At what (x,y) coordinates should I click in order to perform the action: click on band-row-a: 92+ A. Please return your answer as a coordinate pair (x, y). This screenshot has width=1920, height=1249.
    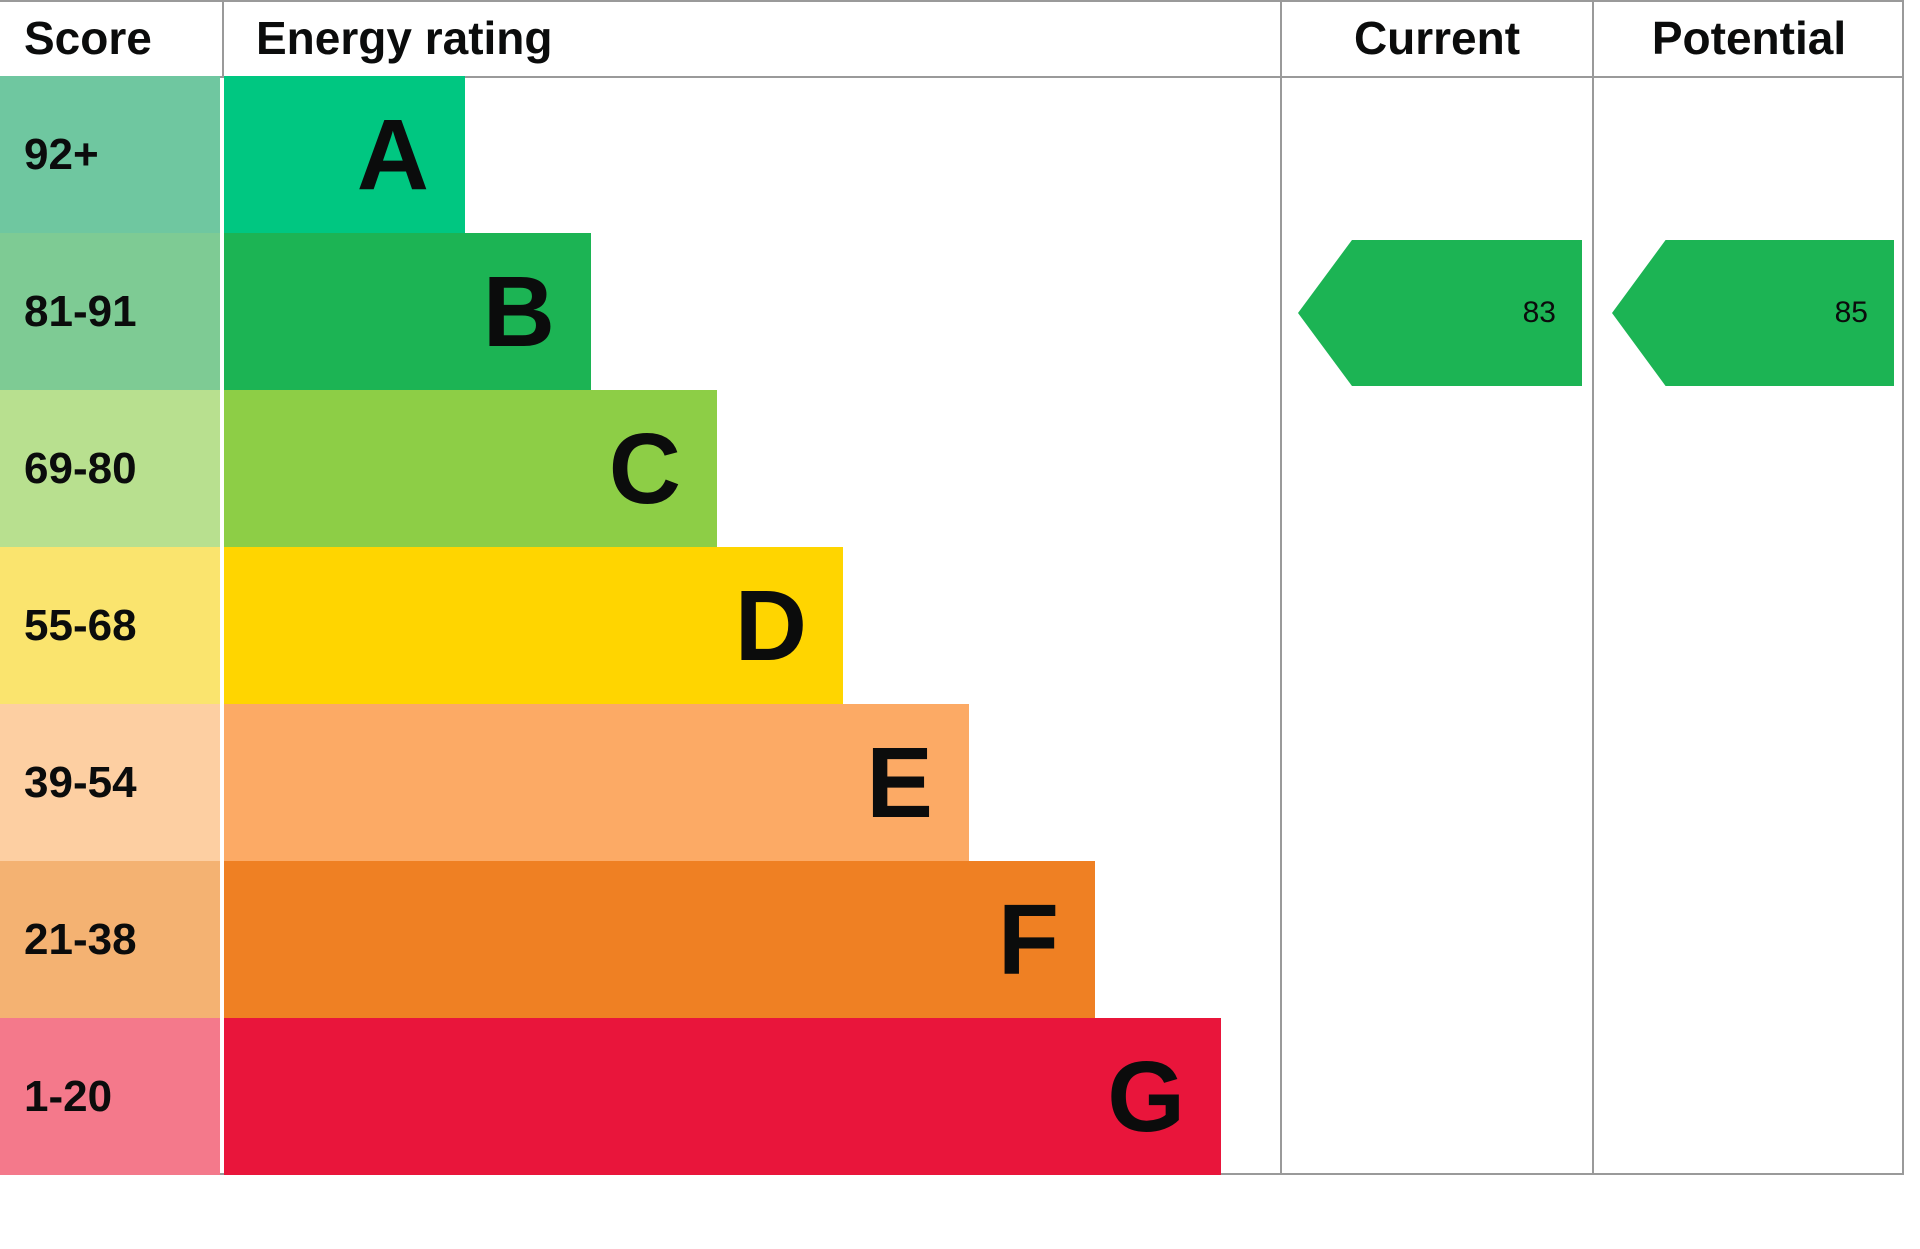
    Looking at the image, I should click on (952, 154).